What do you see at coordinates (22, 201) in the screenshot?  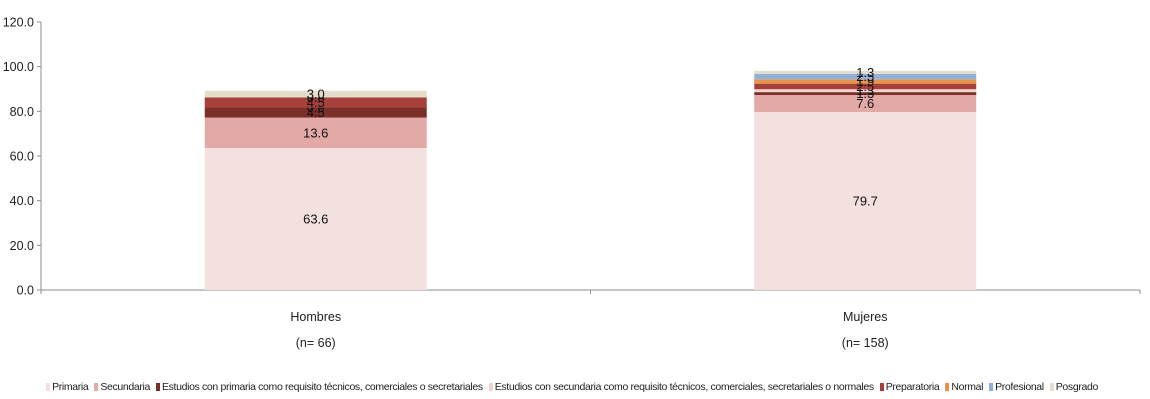 I see `y-tick-label: 40.0` at bounding box center [22, 201].